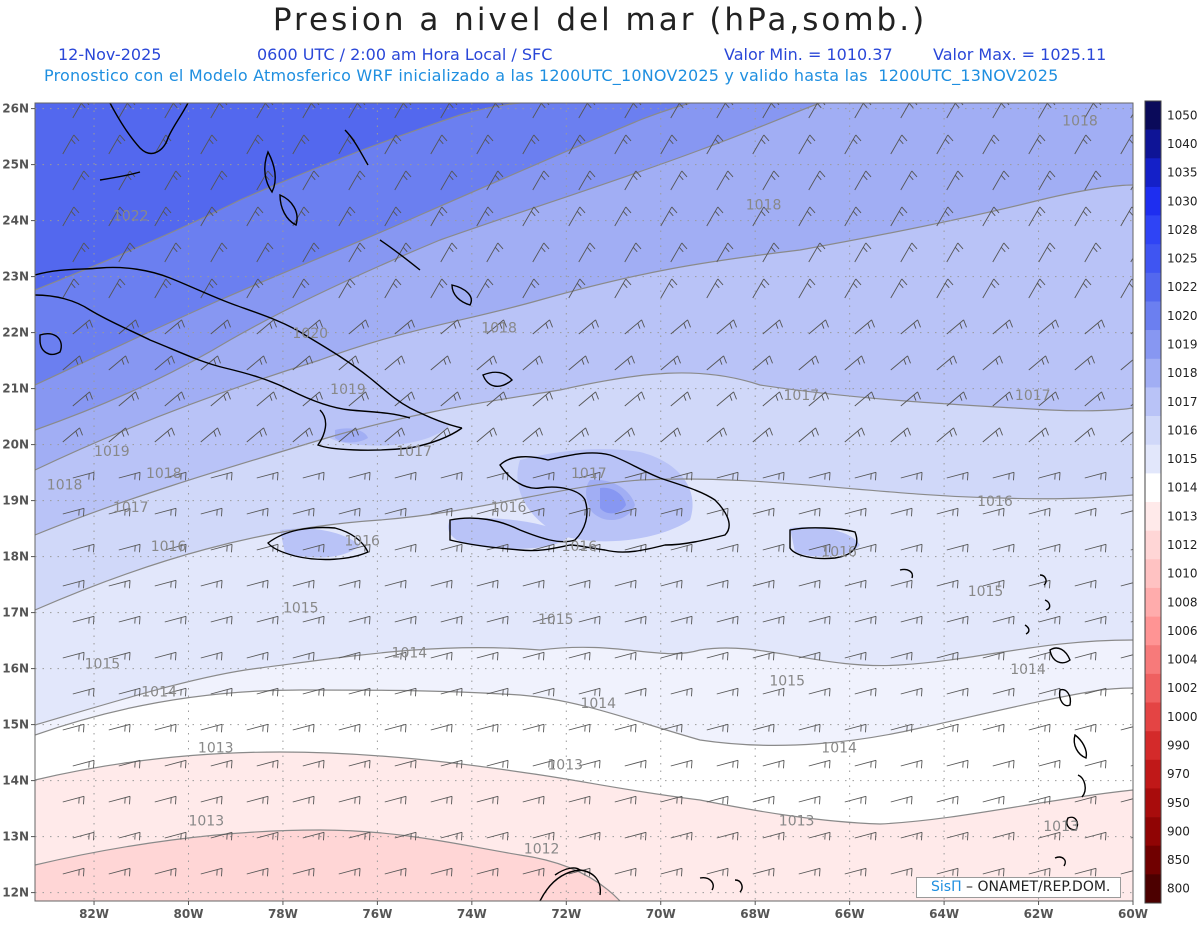 The width and height of the screenshot is (1200, 927). What do you see at coordinates (1178, 745) in the screenshot?
I see `colorbar-label: 990` at bounding box center [1178, 745].